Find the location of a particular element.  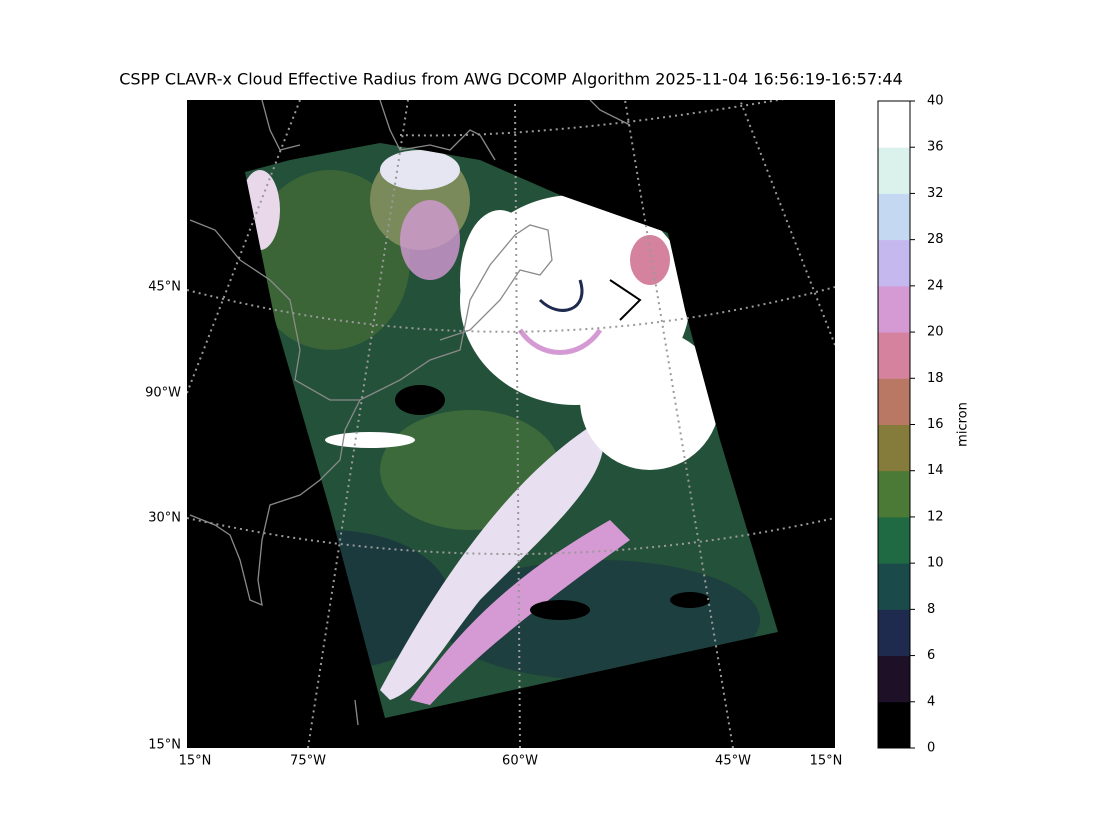

colorbar-tick-label: 8 is located at coordinates (931, 609).